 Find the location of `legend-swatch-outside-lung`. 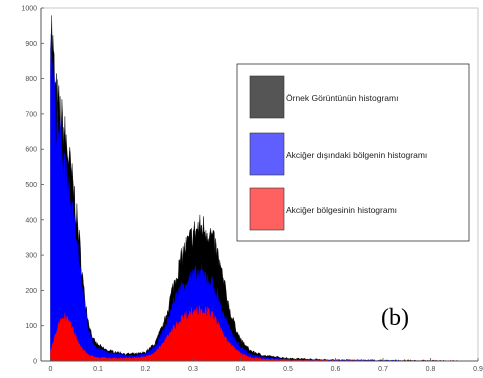

legend-swatch-outside-lung is located at coordinates (267, 154).